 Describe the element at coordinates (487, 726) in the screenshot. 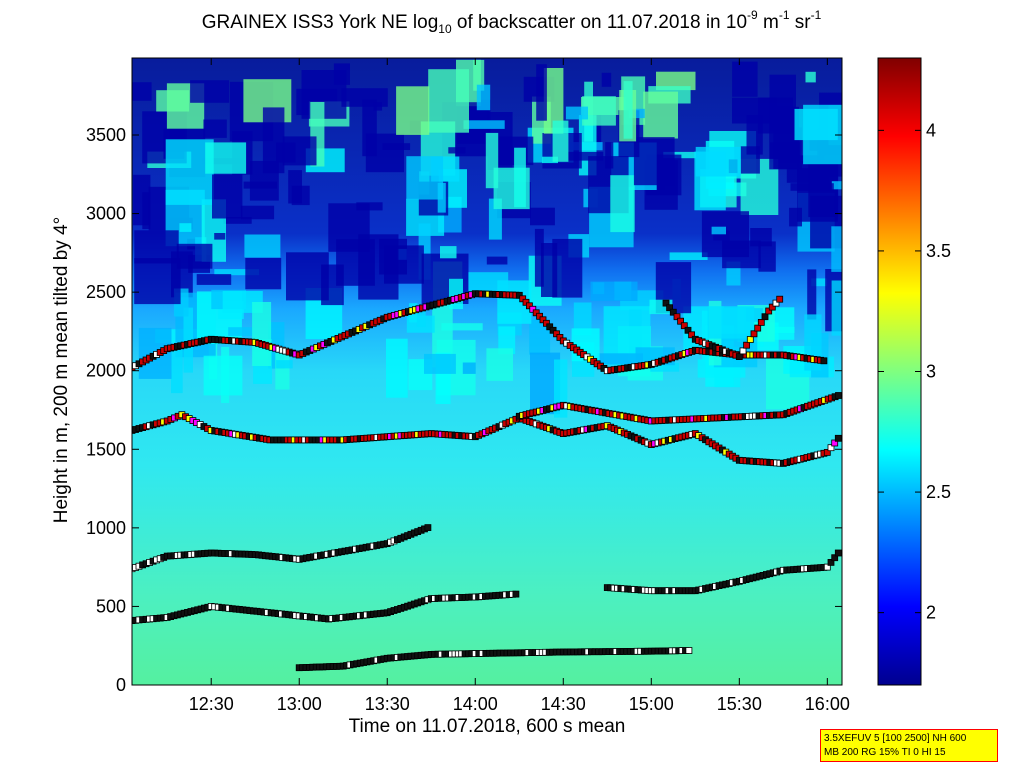

I see `x-axis-label: Time on 11.07.2018, 600 s mean` at that location.